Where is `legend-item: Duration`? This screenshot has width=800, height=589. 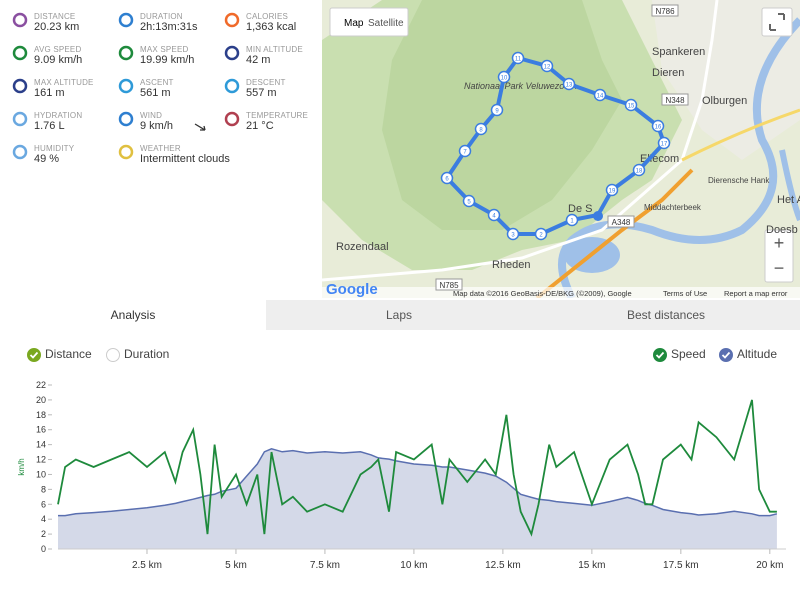 legend-item: Duration is located at coordinates (137, 354).